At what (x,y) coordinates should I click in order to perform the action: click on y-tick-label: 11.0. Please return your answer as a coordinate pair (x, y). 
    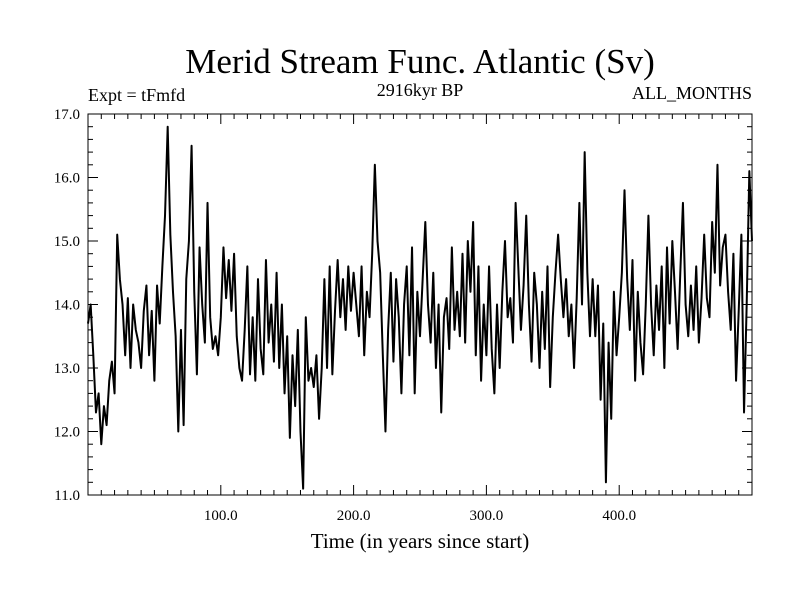
    Looking at the image, I should click on (67, 496).